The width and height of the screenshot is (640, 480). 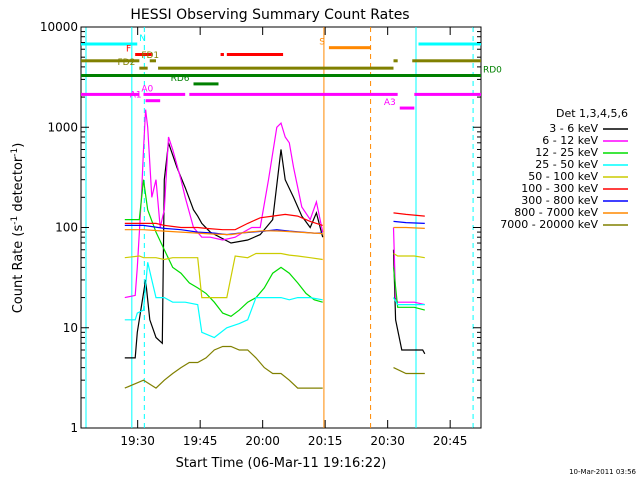 What do you see at coordinates (15, 152) in the screenshot?
I see `y-axis-label-sup2: -1` at bounding box center [15, 152].